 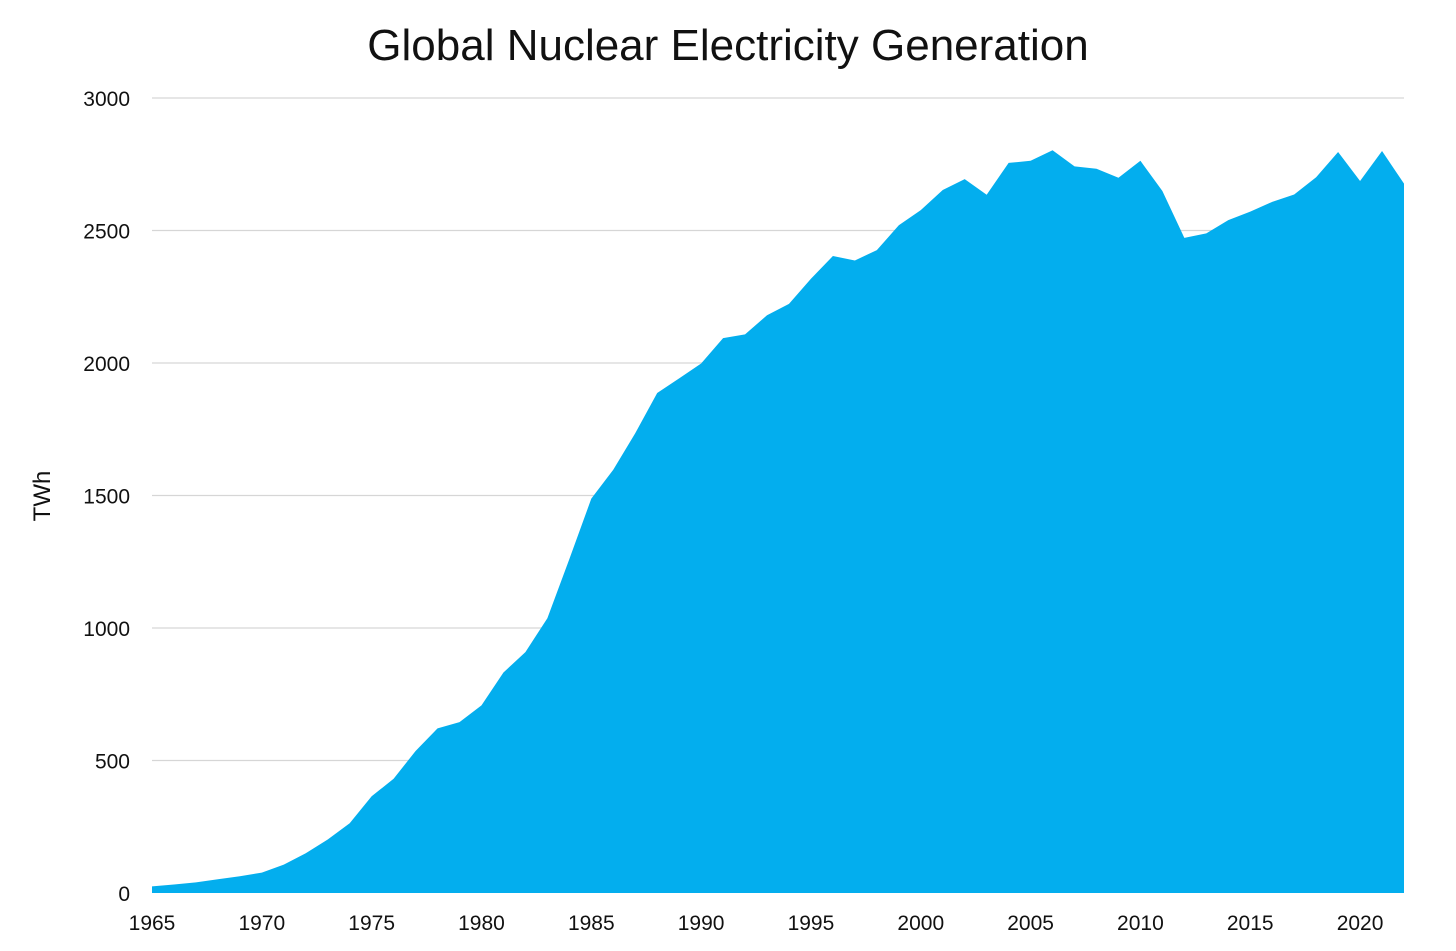 I want to click on y-tick-label: 1000, so click(x=106, y=629).